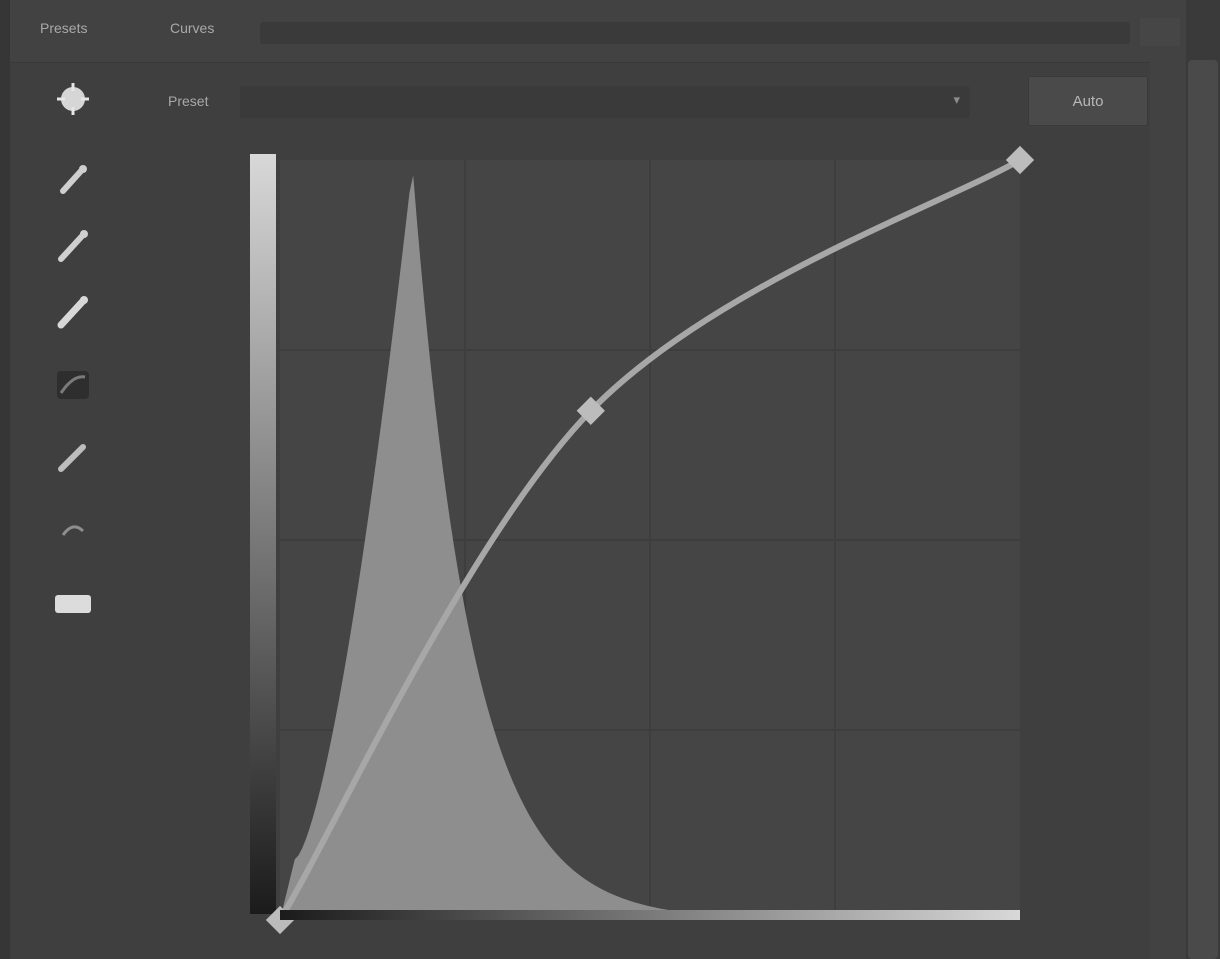 The height and width of the screenshot is (959, 1220). Describe the element at coordinates (263, 534) in the screenshot. I see `output-gradient-bar` at that location.